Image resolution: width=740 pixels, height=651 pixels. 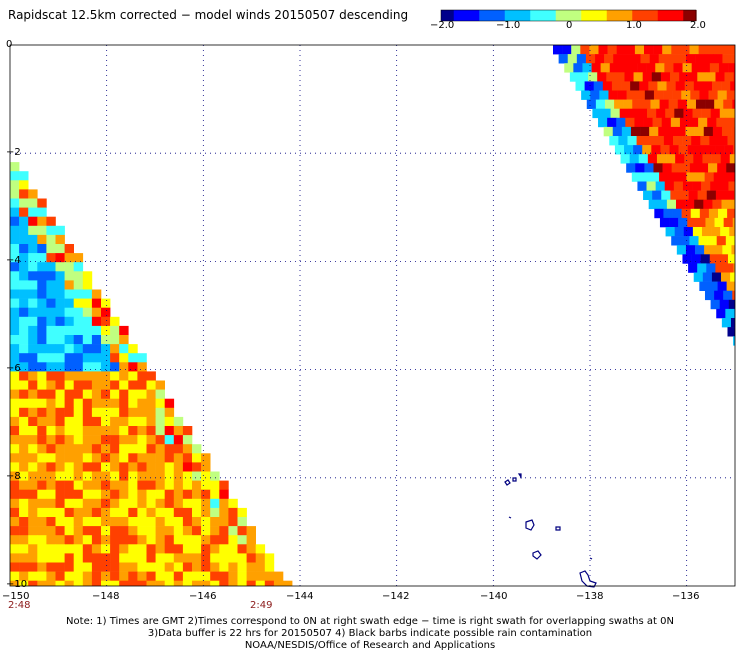 What do you see at coordinates (203, 596) in the screenshot?
I see `lon-label: −146` at bounding box center [203, 596].